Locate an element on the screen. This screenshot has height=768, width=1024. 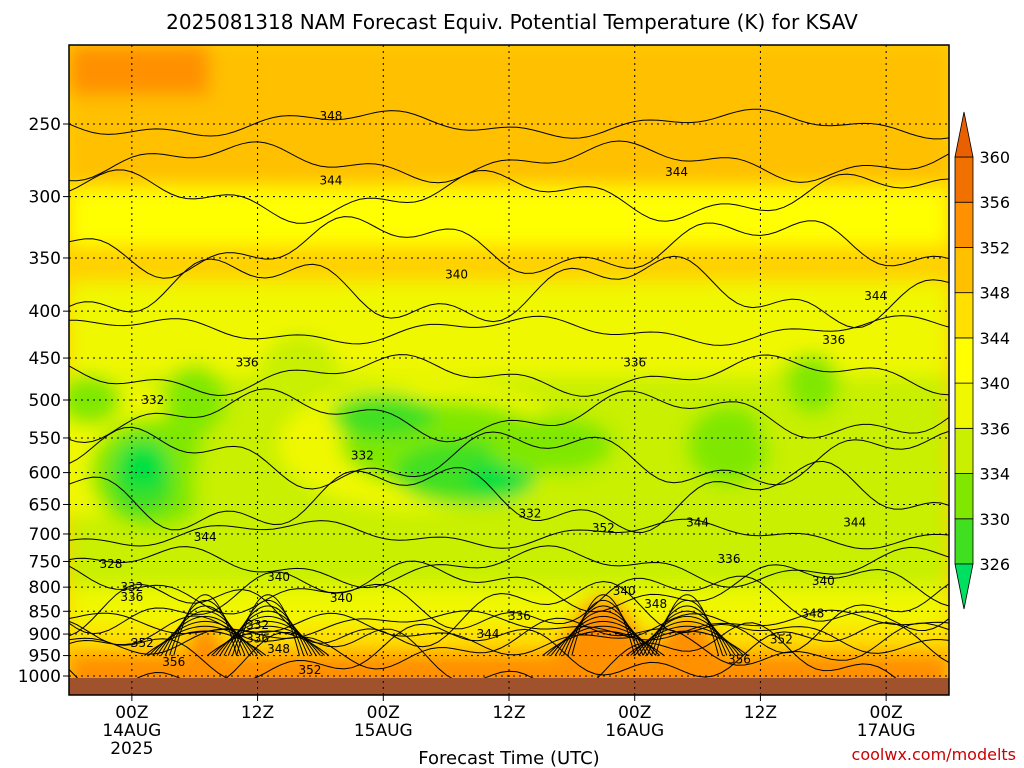
y-tick-label: 950 is located at coordinates (45, 657).